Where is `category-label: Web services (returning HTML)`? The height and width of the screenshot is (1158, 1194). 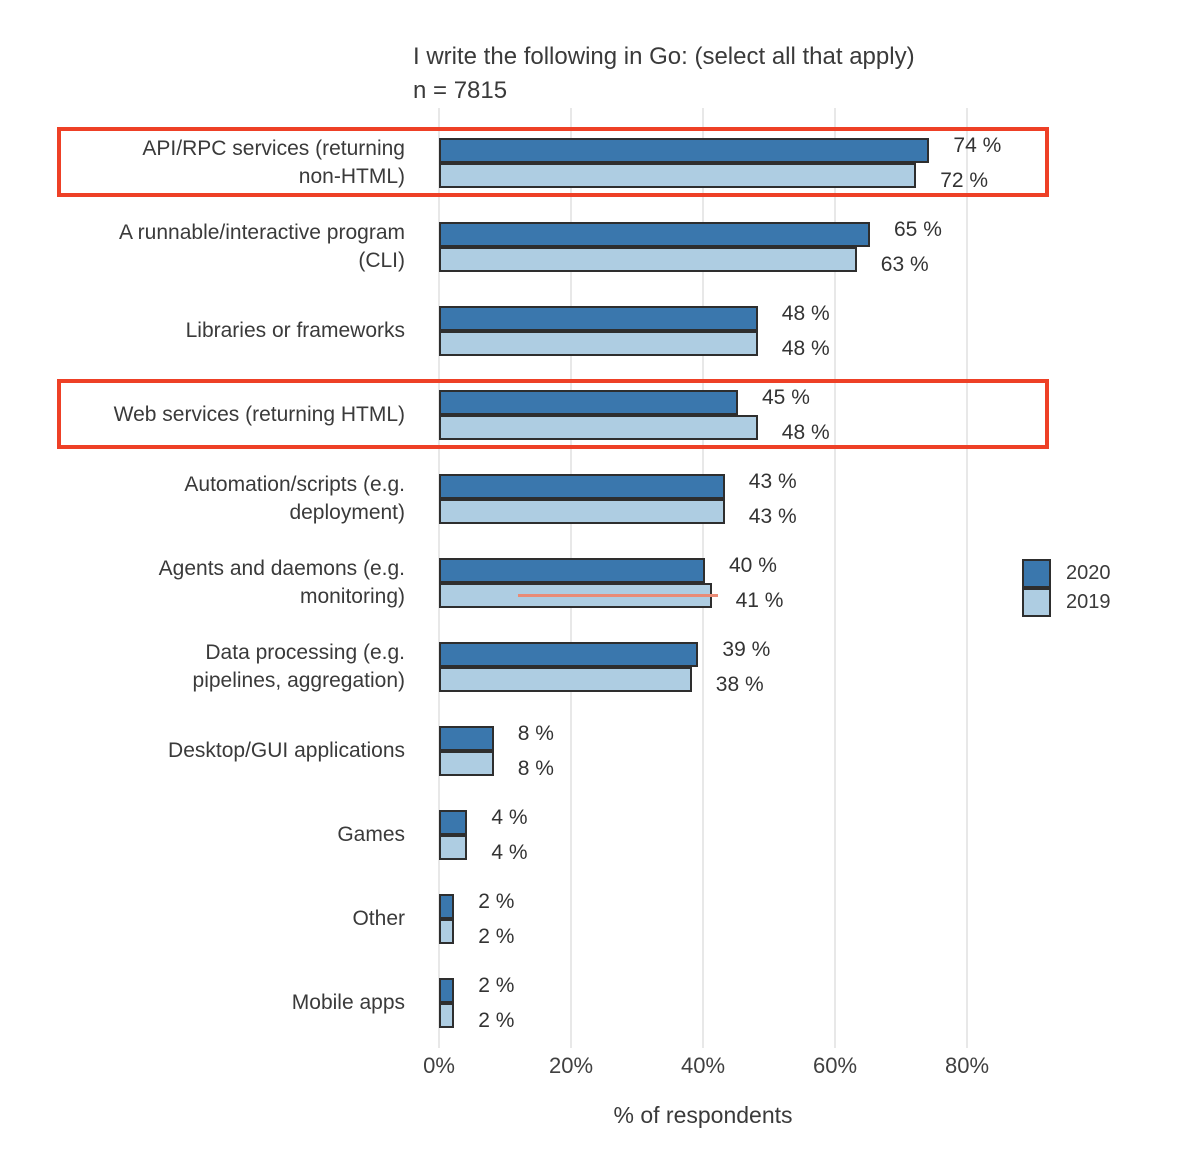 category-label: Web services (returning HTML) is located at coordinates (202, 415).